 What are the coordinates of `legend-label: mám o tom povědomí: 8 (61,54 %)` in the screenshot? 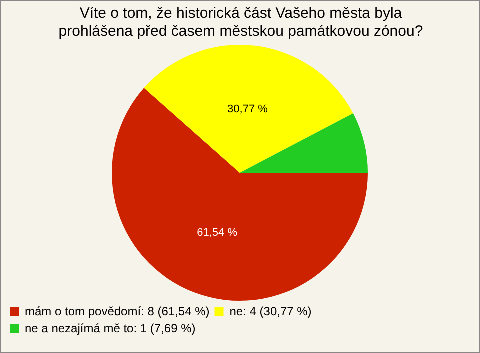 It's located at (117, 311).